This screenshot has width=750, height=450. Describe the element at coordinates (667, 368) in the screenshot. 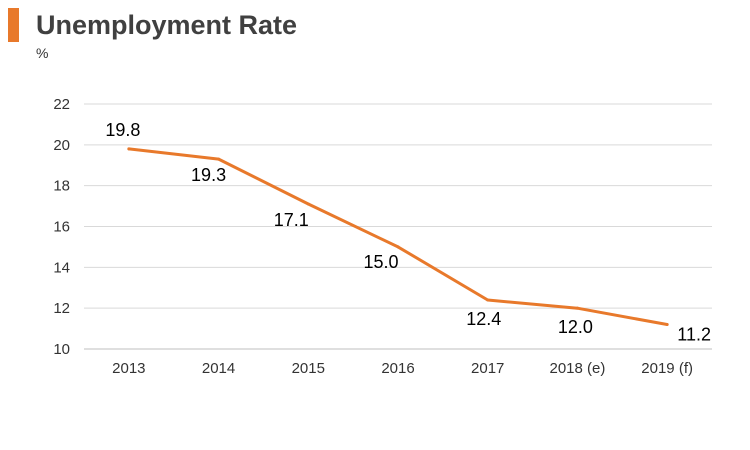

I see `x-tick-label: 2019 (f)` at that location.